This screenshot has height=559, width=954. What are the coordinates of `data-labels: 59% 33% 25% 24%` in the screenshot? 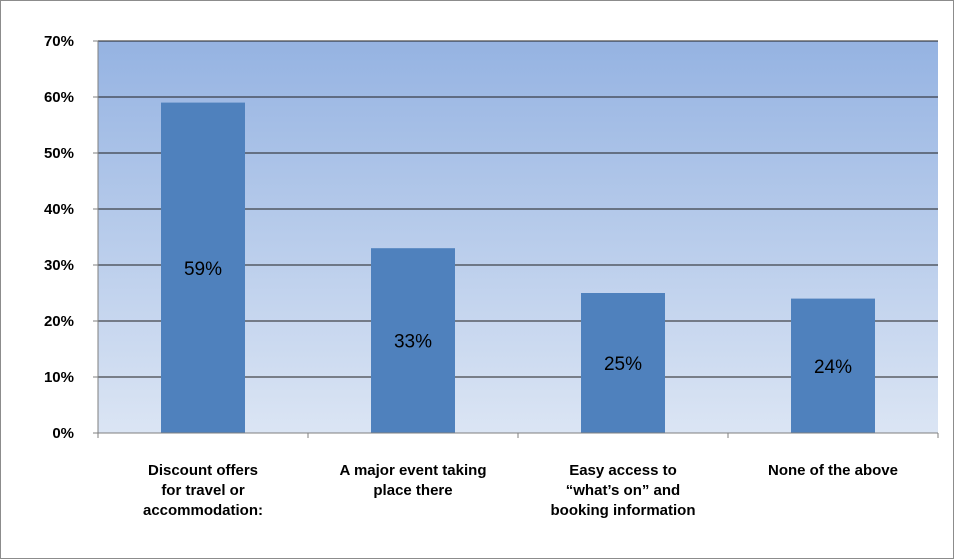 It's located at (518, 318).